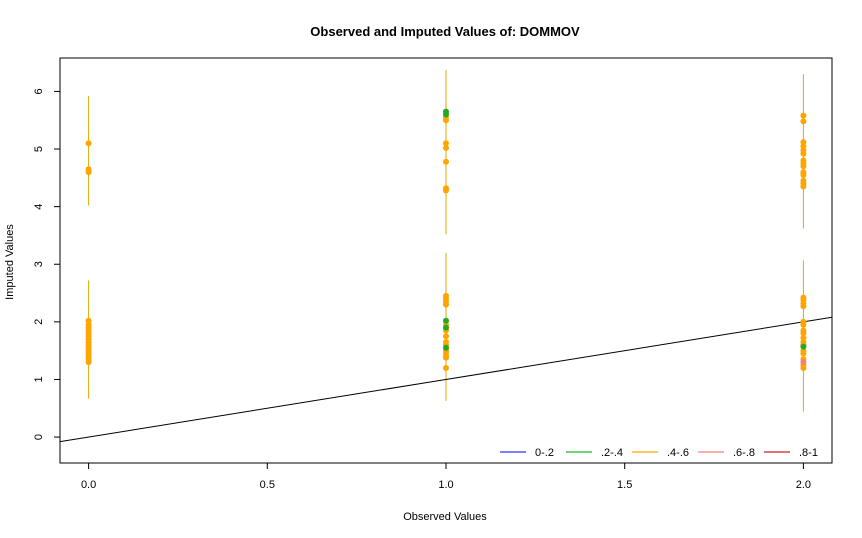 This screenshot has height=538, width=862. What do you see at coordinates (39, 437) in the screenshot?
I see `y-tick-label: 0` at bounding box center [39, 437].